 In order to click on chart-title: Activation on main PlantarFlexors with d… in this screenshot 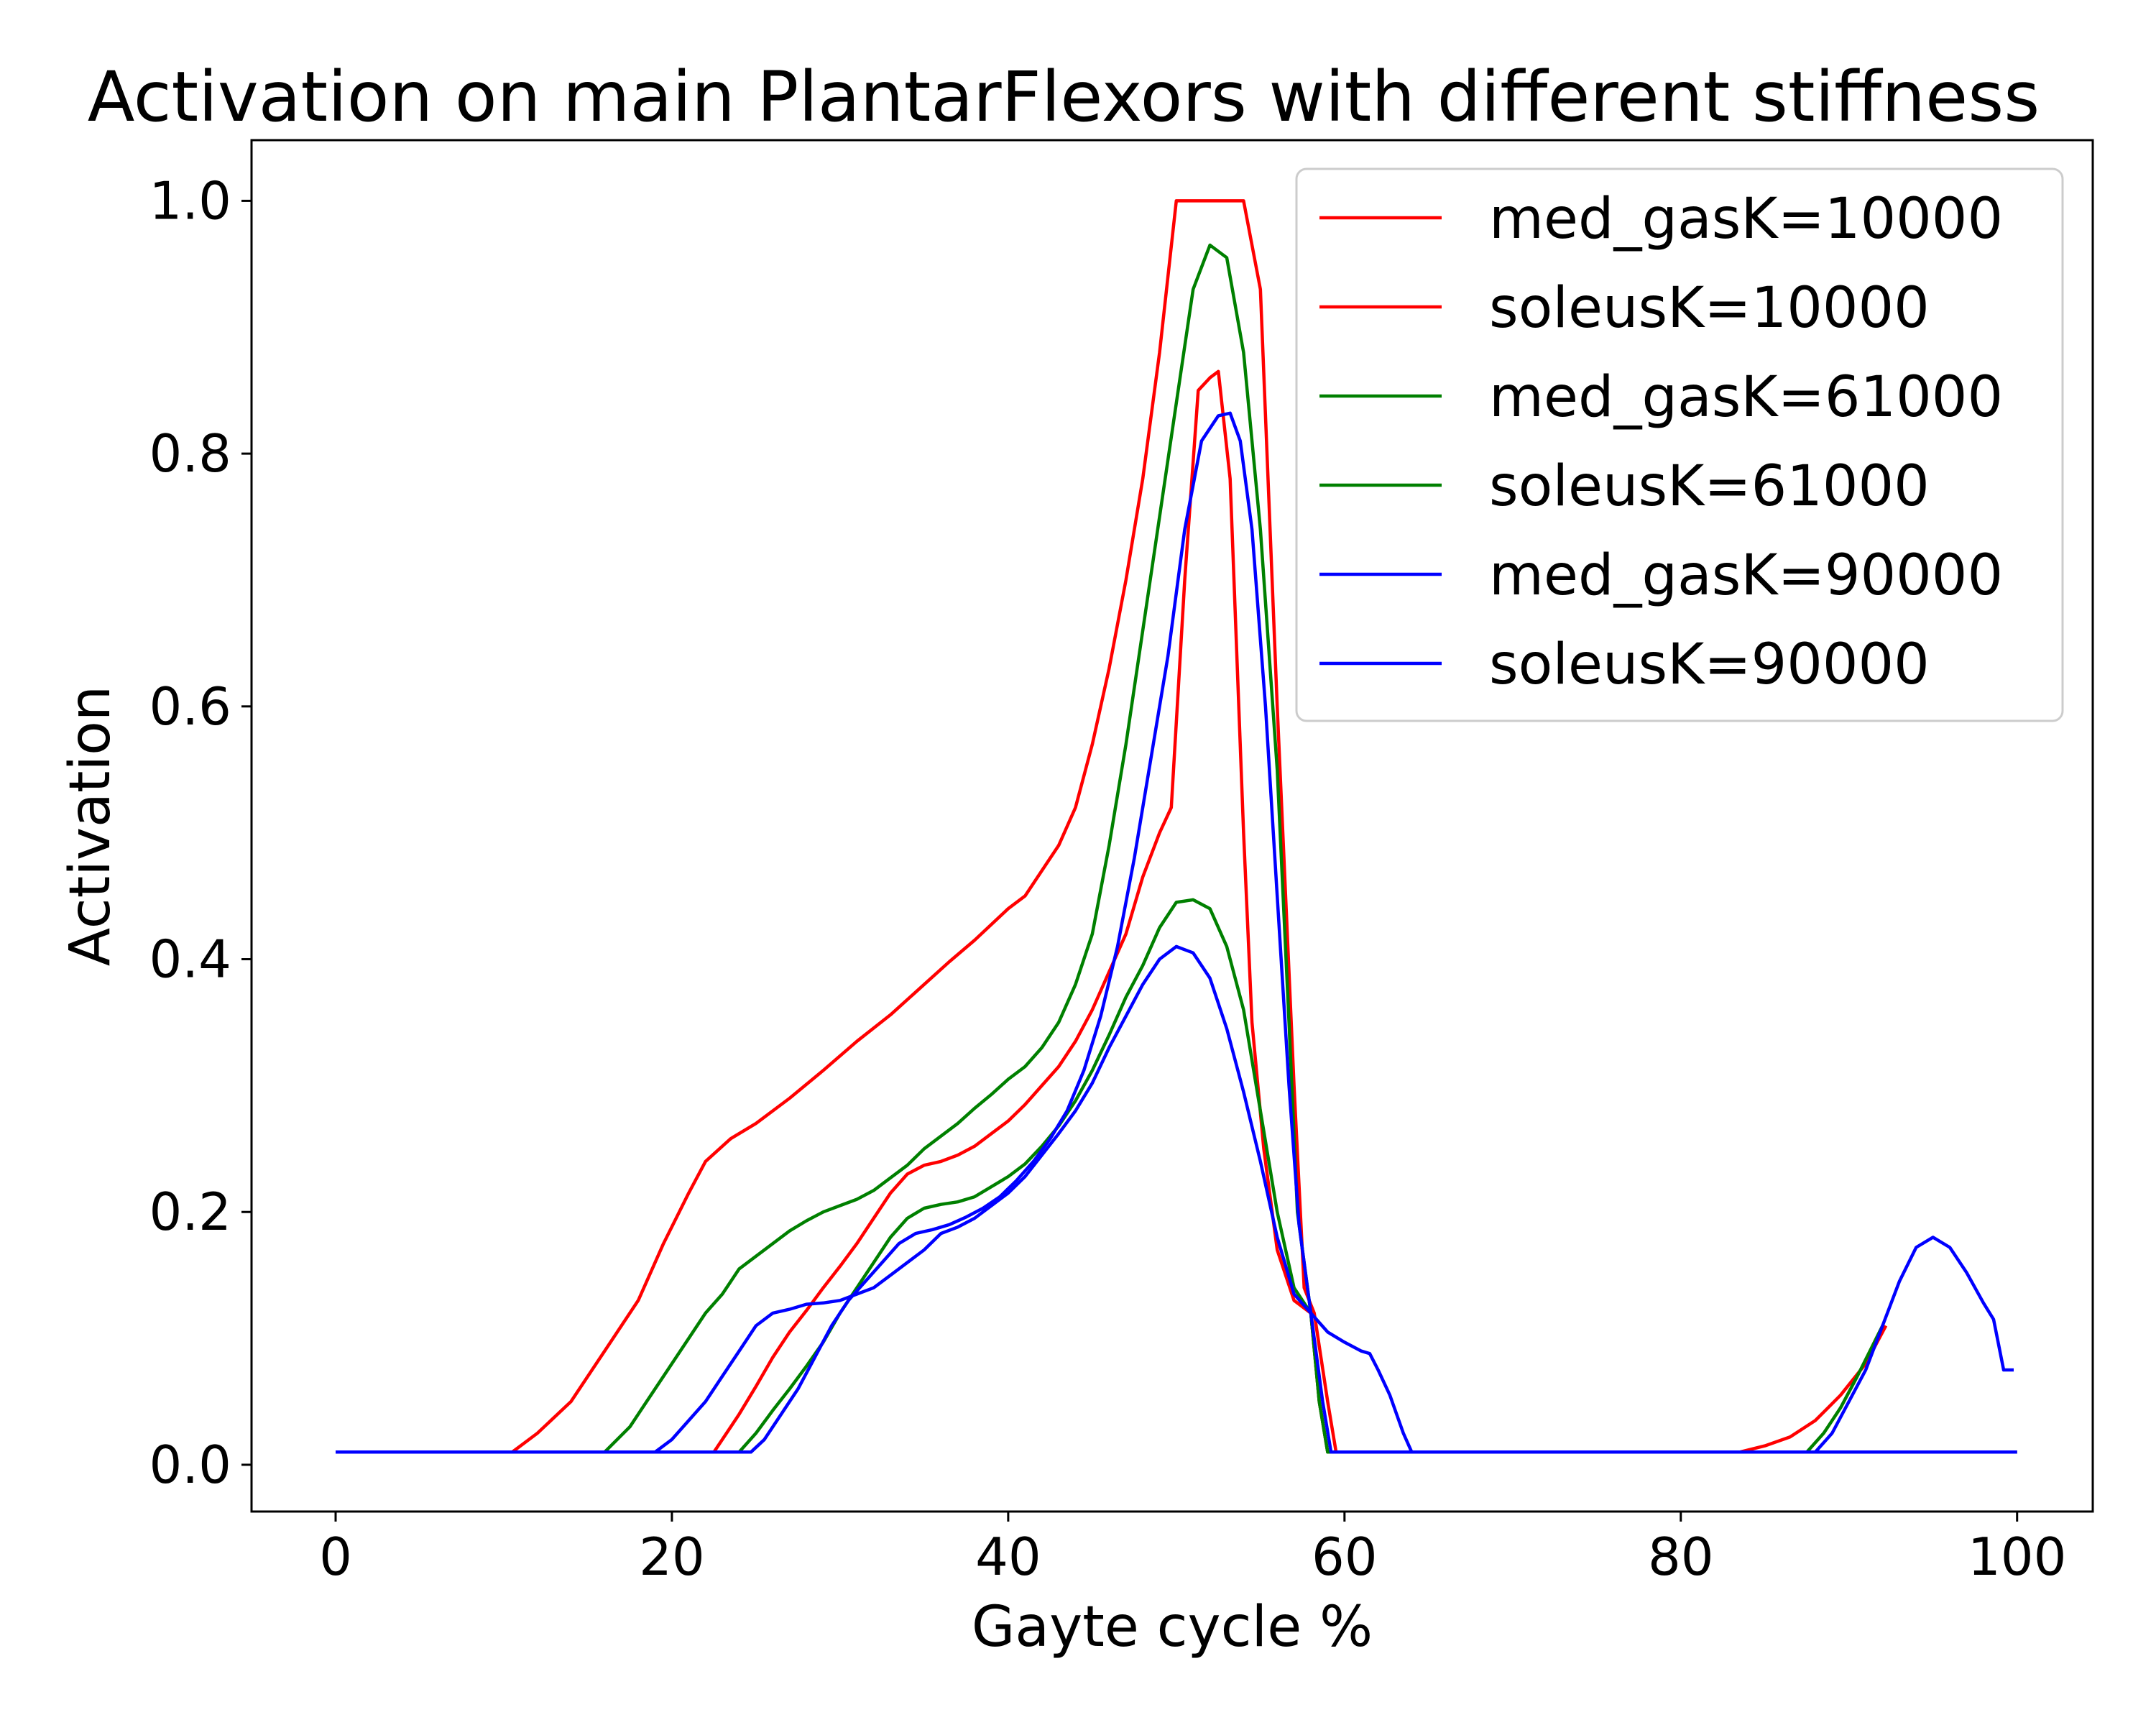, I will do `click(1064, 97)`.